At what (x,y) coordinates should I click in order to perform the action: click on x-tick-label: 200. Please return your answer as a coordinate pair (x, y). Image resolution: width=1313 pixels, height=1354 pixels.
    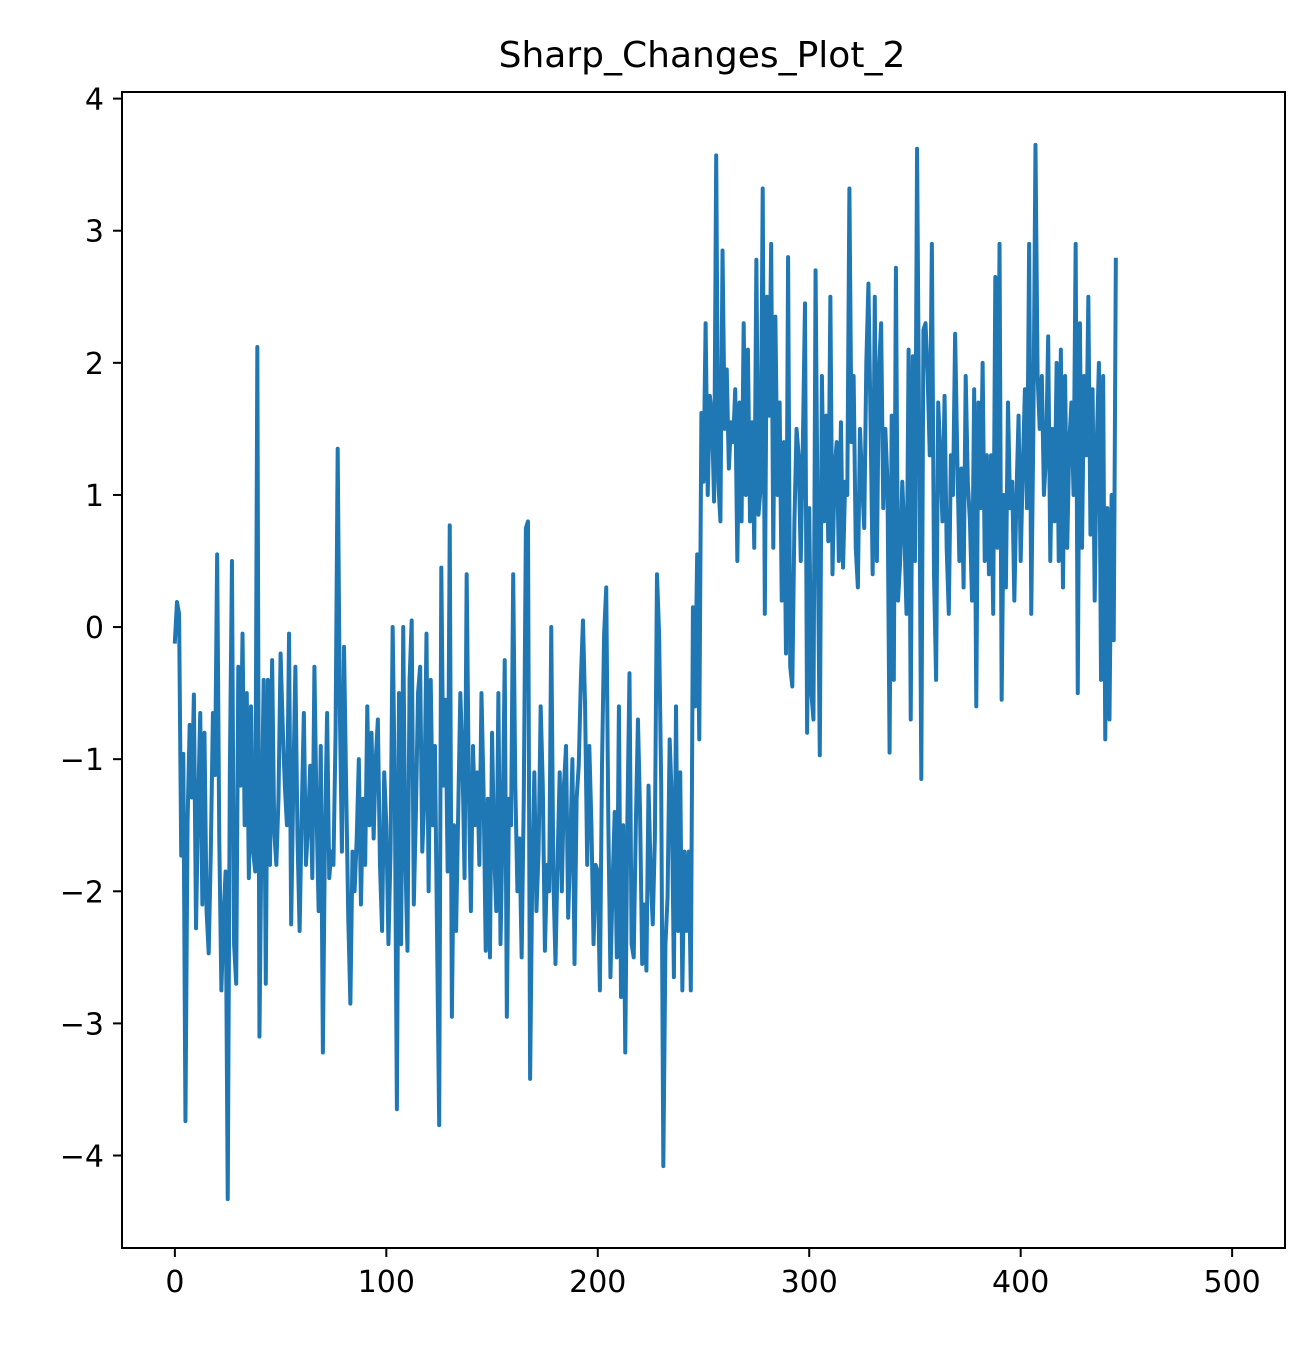
    Looking at the image, I should click on (597, 1282).